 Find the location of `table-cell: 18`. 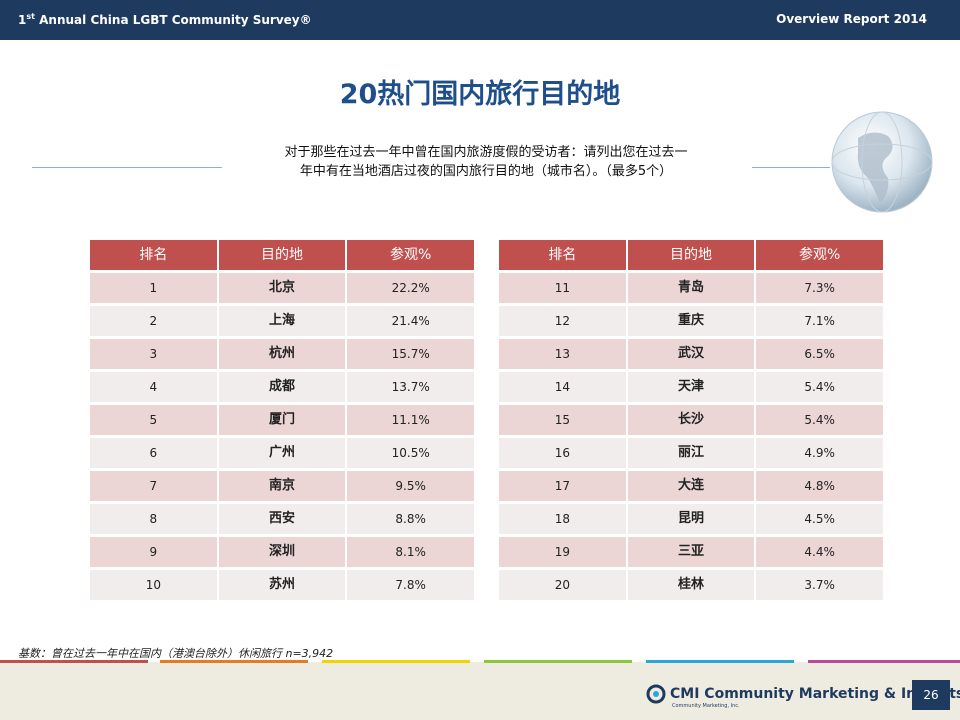

table-cell: 18 is located at coordinates (562, 519).